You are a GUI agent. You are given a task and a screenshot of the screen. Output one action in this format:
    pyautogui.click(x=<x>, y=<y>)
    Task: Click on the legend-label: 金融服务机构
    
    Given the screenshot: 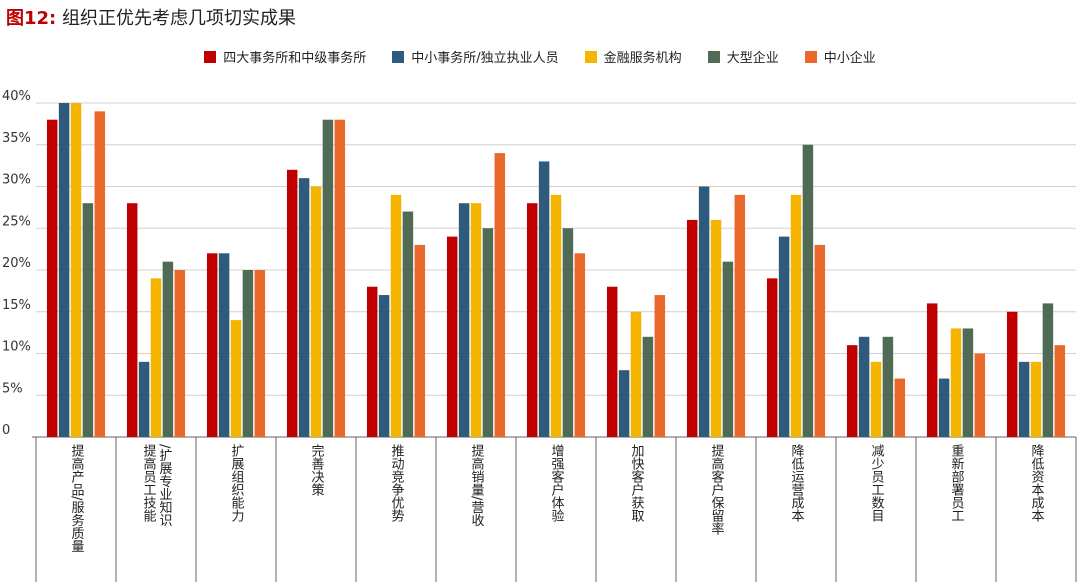 What is the action you would take?
    pyautogui.click(x=642, y=58)
    